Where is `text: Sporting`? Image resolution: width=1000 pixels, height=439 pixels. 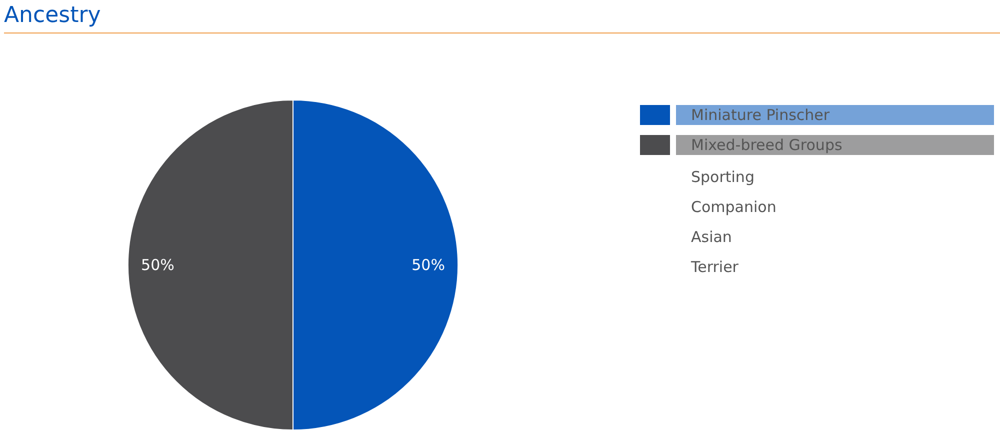 text: Sporting is located at coordinates (722, 177).